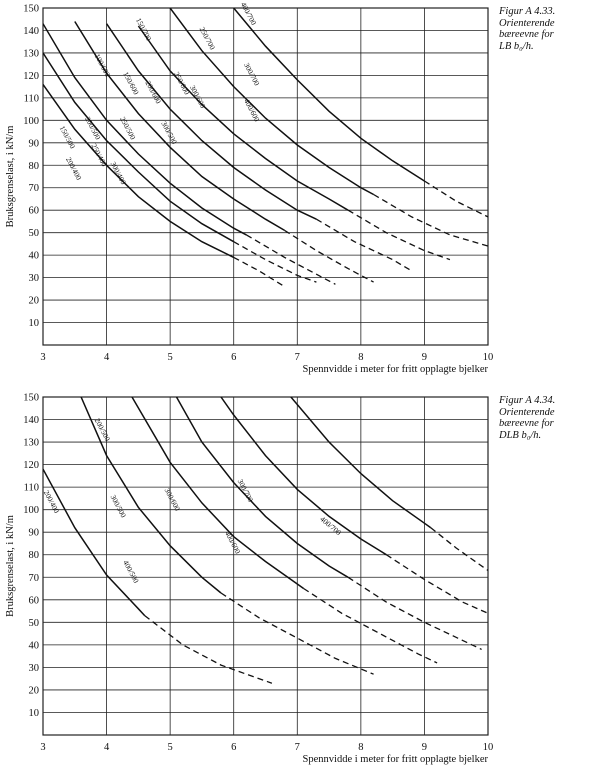 This screenshot has height=770, width=595. I want to click on curve-label: 100/600, so click(103, 65).